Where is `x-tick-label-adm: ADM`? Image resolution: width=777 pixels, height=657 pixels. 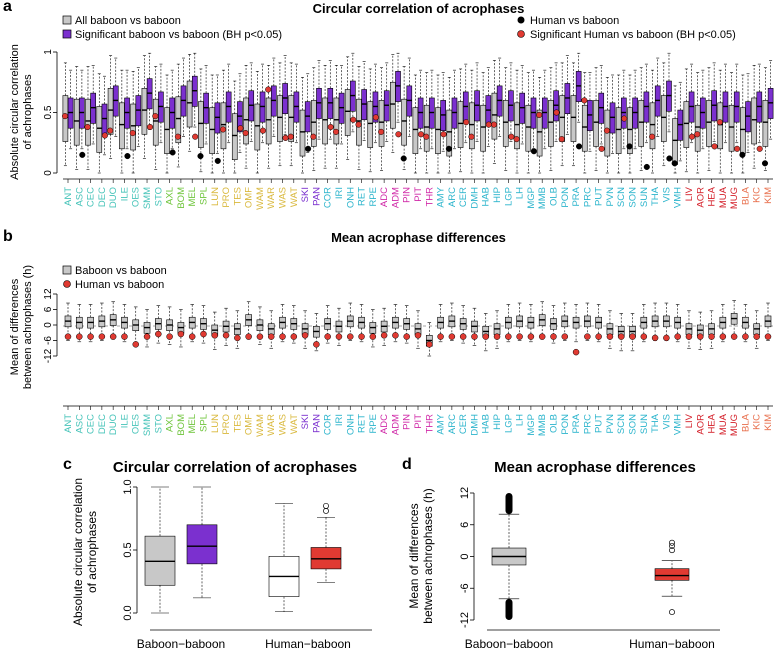
x-tick-label-adm: ADM is located at coordinates (395, 424).